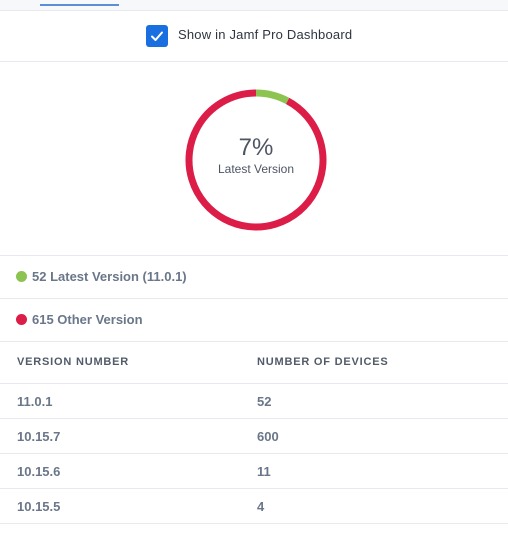 The width and height of the screenshot is (508, 543). I want to click on column-header-version: VERSION NUMBER, so click(73, 362).